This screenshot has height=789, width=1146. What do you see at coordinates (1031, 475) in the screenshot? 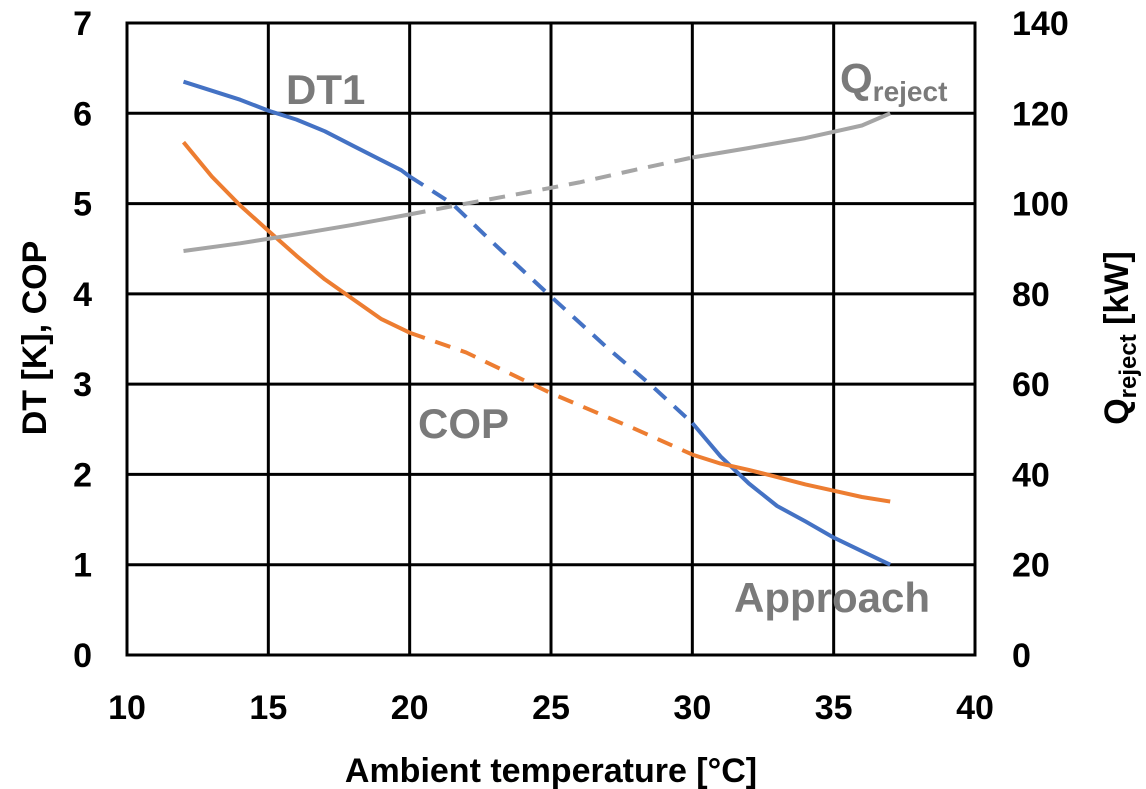
I see `y2-tick-label: 40` at bounding box center [1031, 475].